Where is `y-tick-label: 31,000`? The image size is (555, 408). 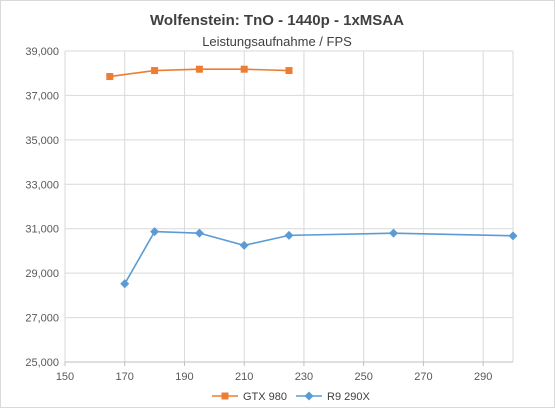
y-tick-label: 31,000 is located at coordinates (42, 230).